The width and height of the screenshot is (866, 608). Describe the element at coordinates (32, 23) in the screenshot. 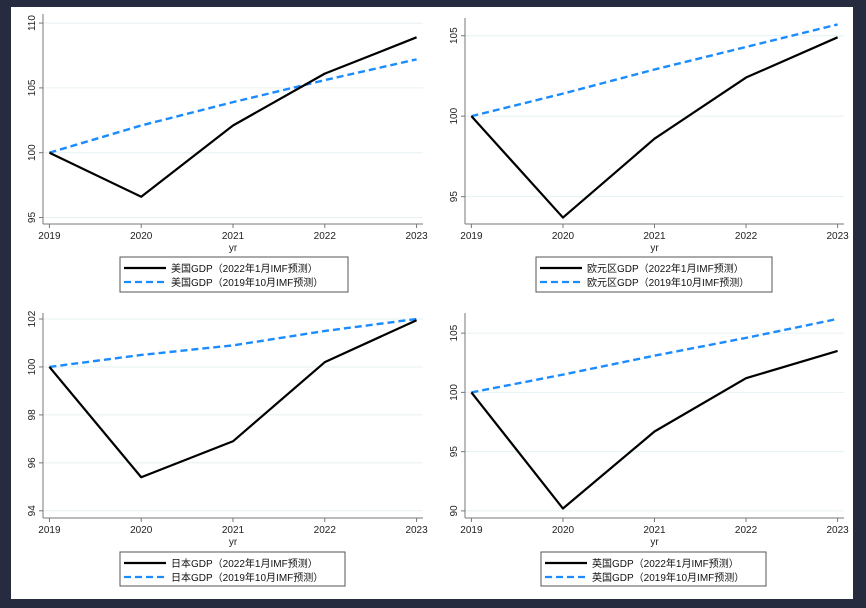

I see `y-tick-label: 110` at that location.